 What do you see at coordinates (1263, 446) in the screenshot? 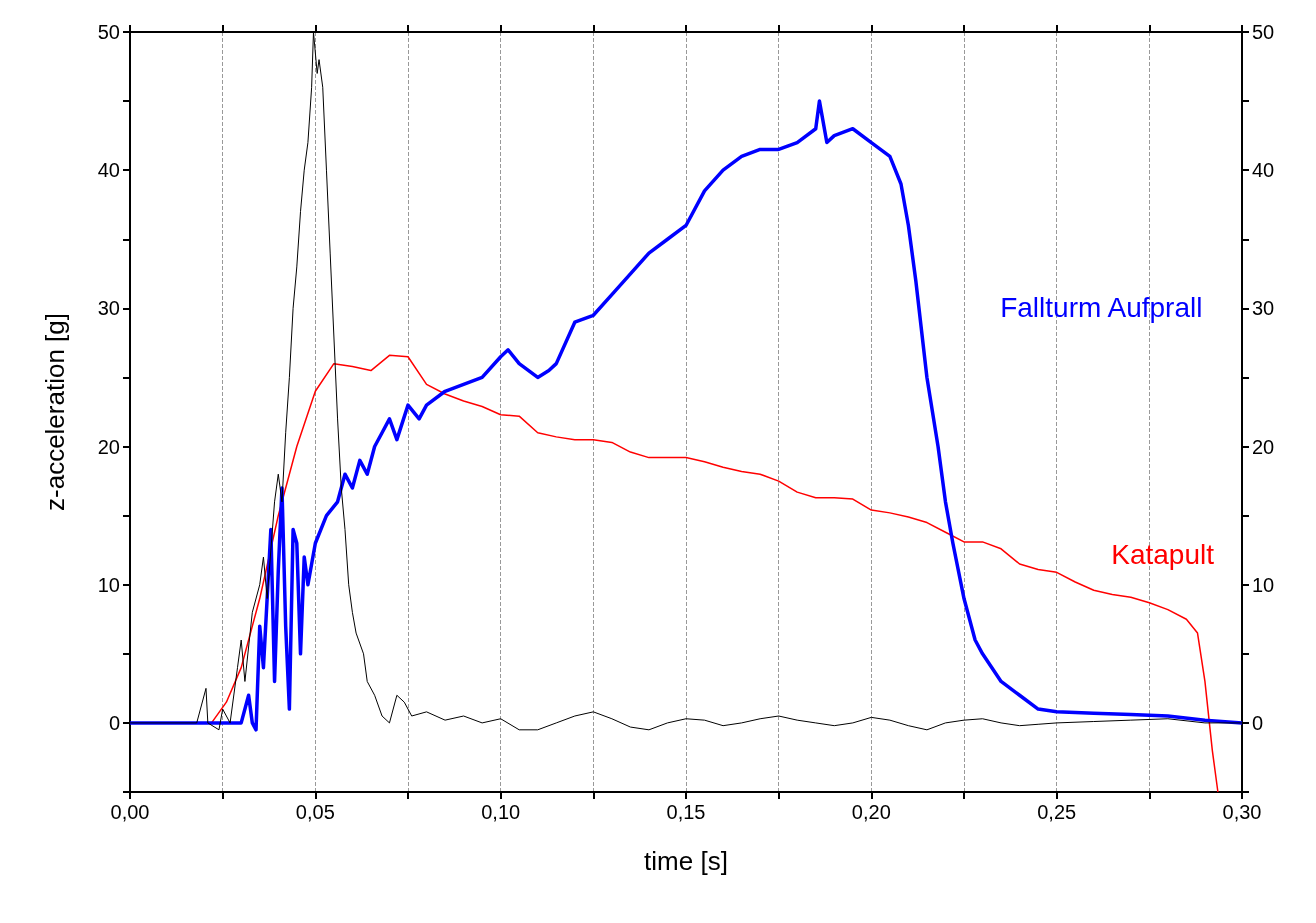
I see `y2-tick-label: 20` at bounding box center [1263, 446].